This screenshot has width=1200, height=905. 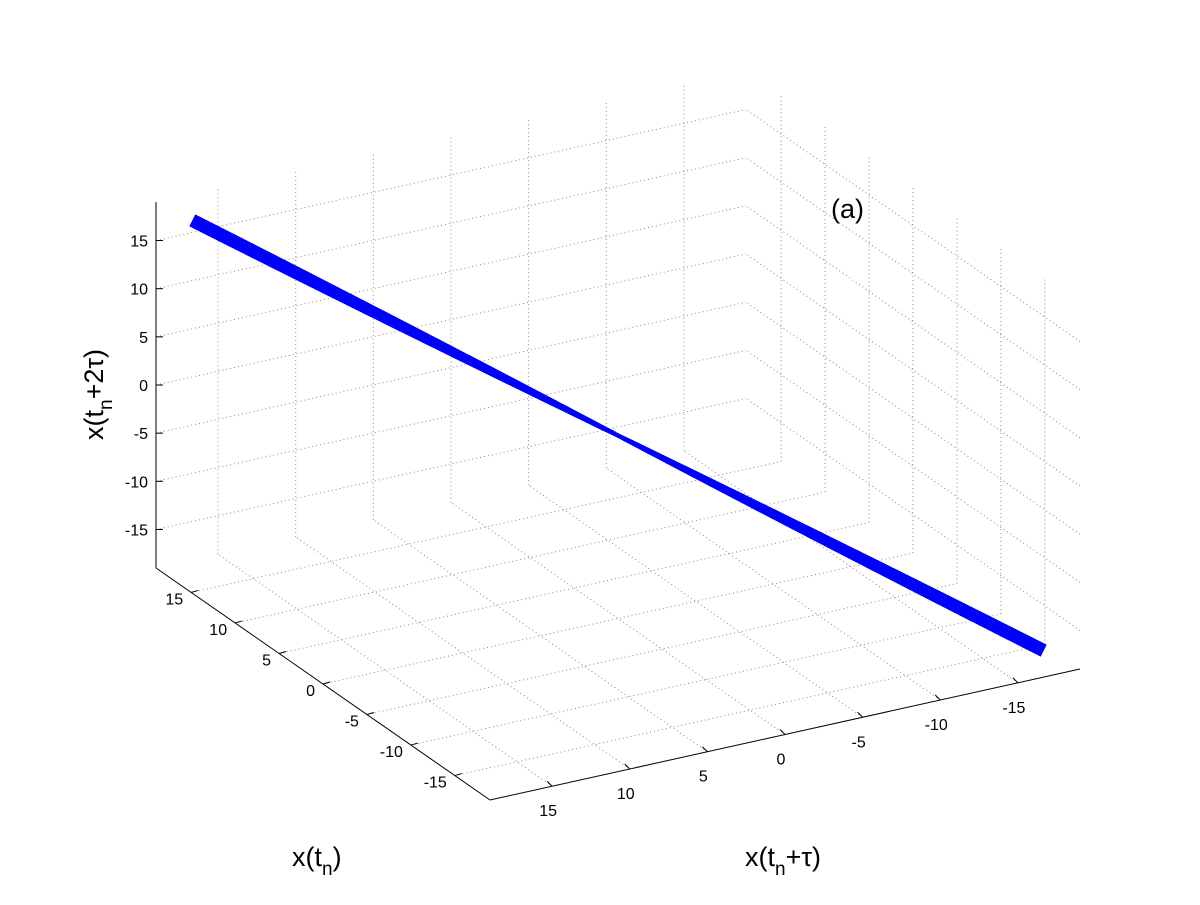 I want to click on z-tick-label: -5, so click(x=141, y=434).